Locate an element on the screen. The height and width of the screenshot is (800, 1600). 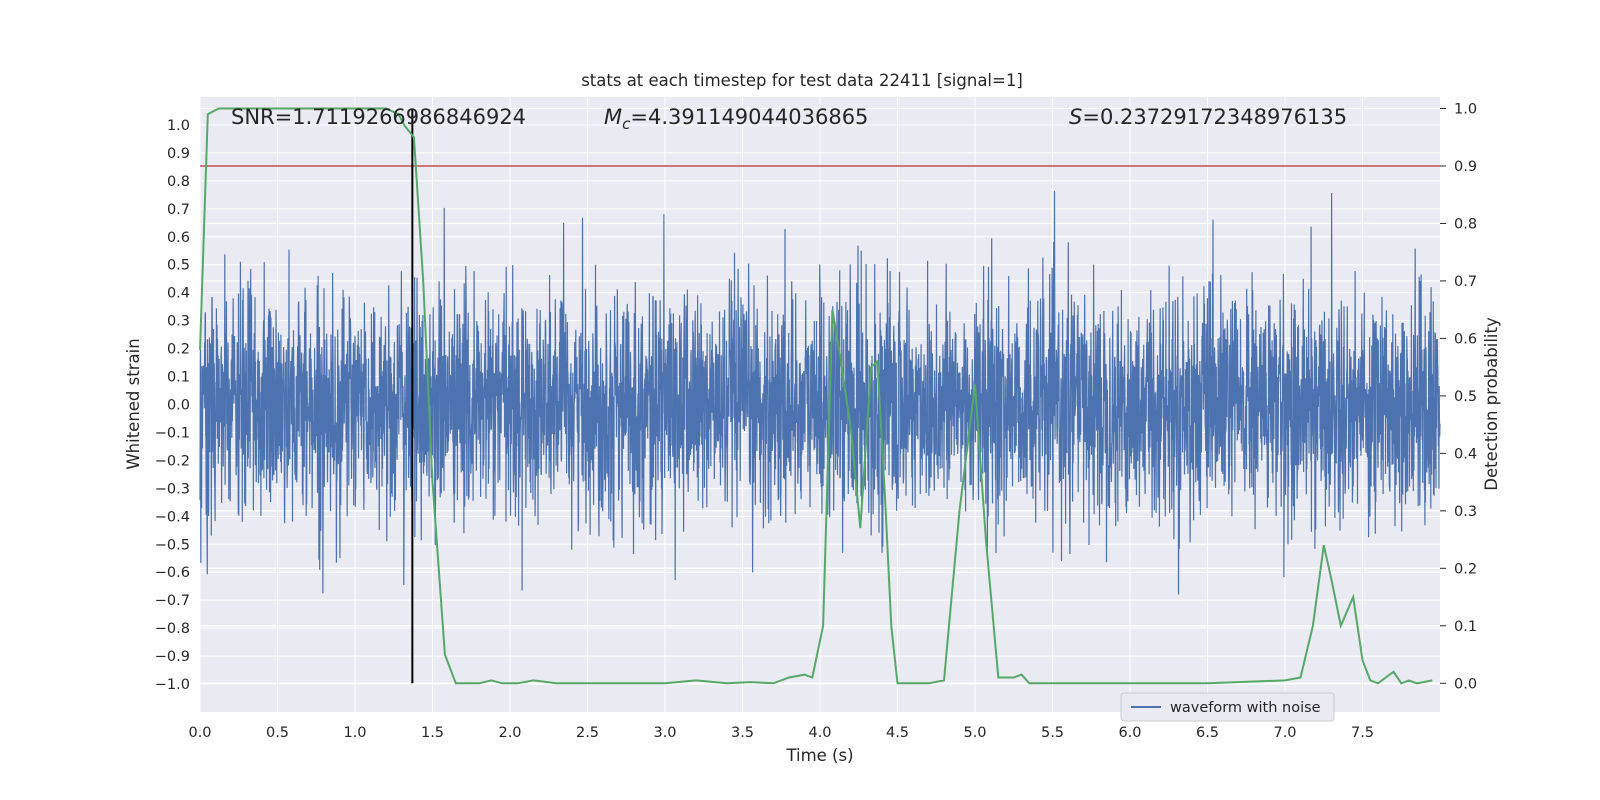
chirp-mass-annotation: Mc=4.391149044036865 is located at coordinates (736, 119).